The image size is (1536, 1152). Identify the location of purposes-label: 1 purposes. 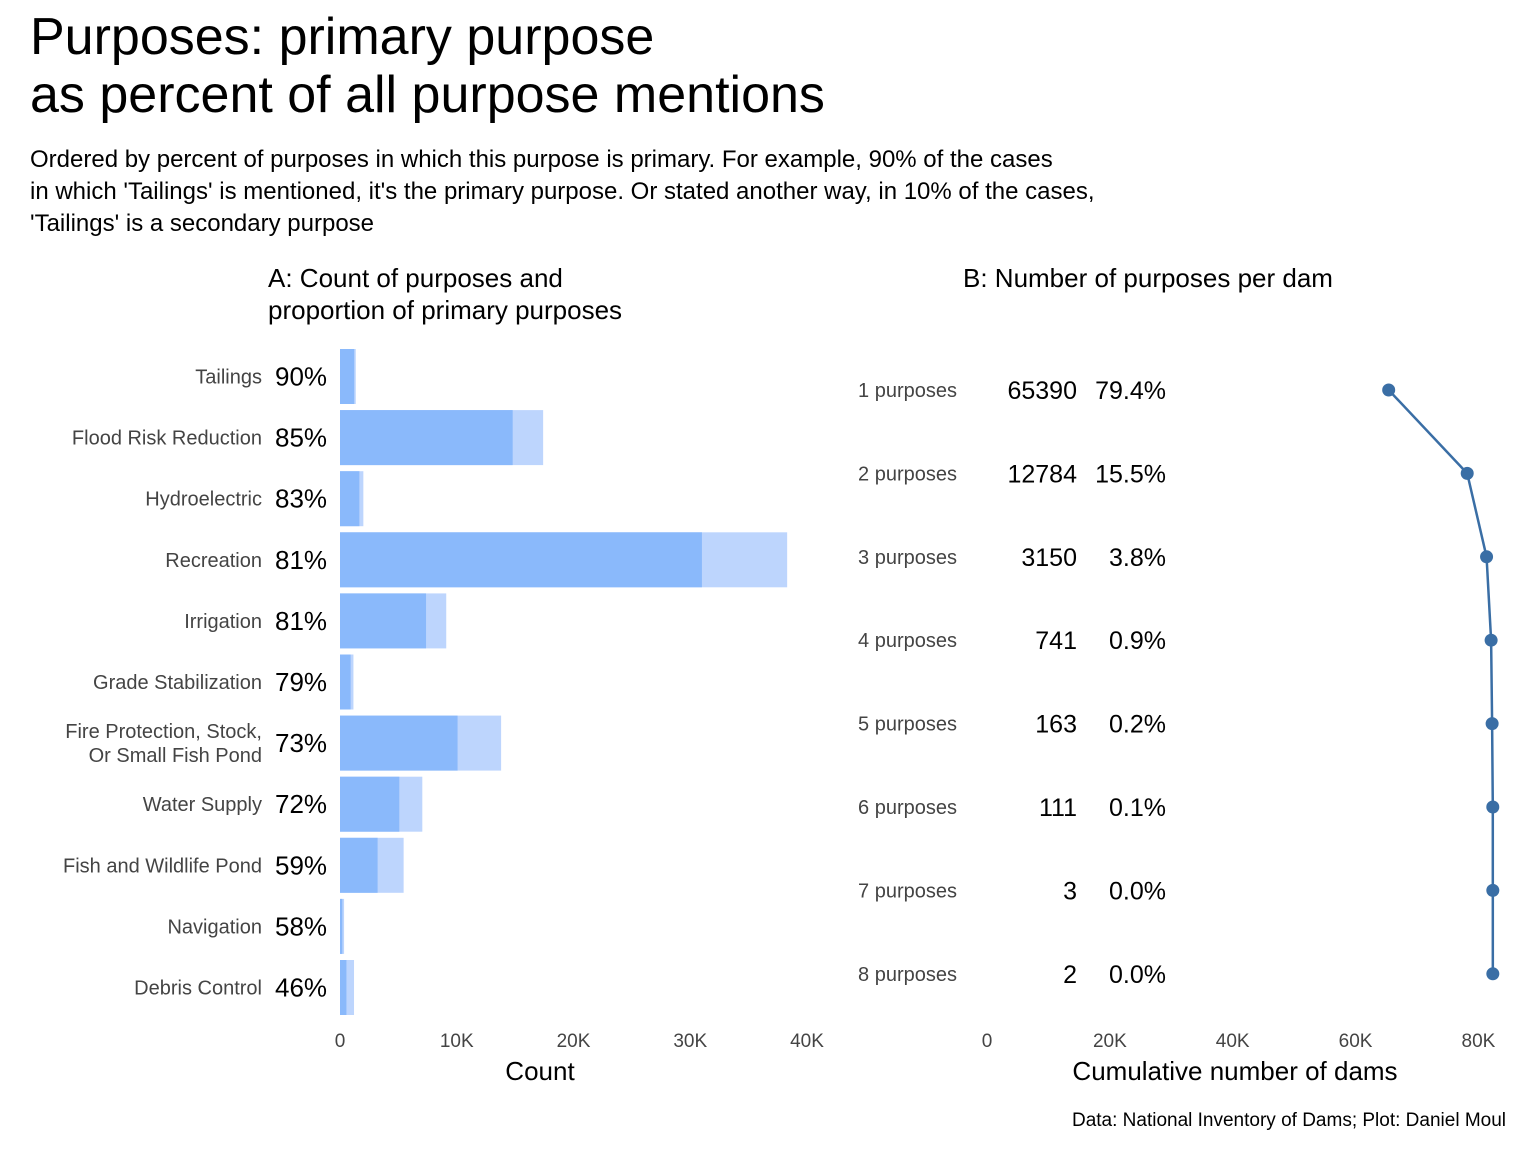
(907, 391).